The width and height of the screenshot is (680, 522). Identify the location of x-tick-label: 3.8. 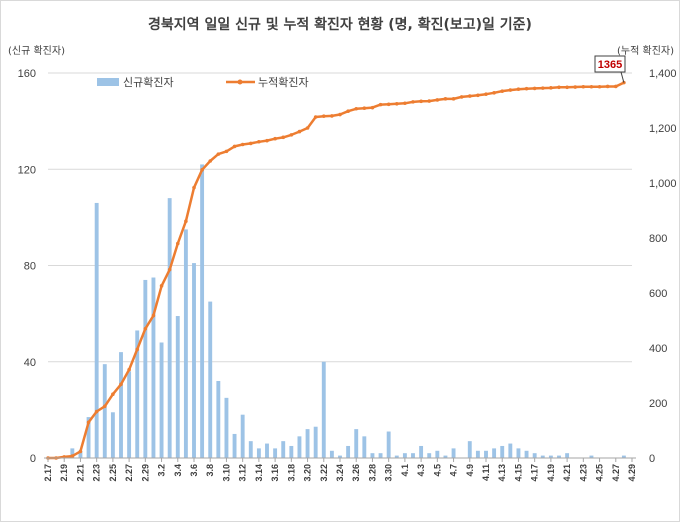
(210, 470).